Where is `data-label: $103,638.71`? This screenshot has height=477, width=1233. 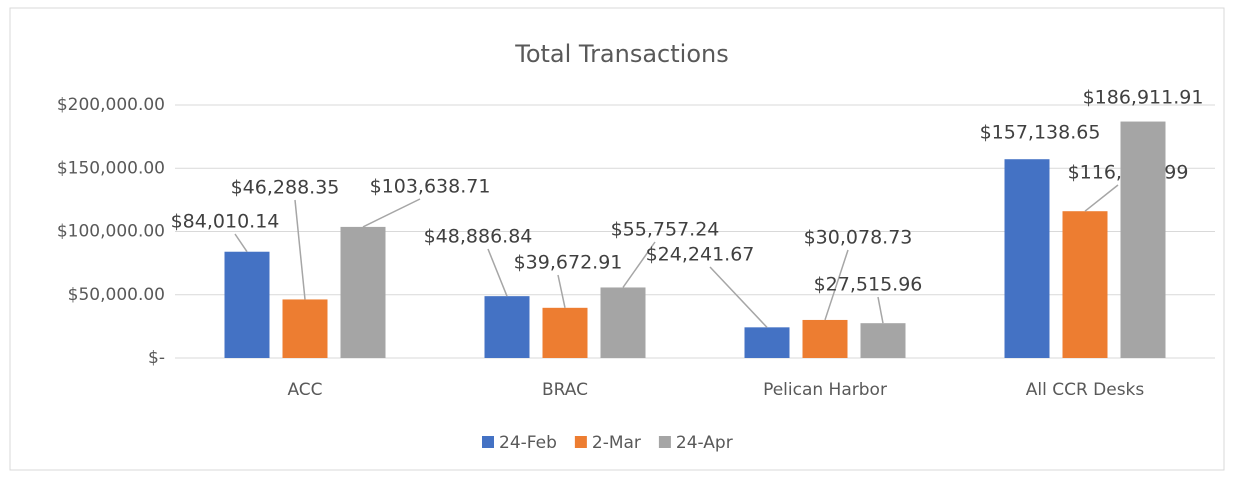 data-label: $103,638.71 is located at coordinates (430, 187).